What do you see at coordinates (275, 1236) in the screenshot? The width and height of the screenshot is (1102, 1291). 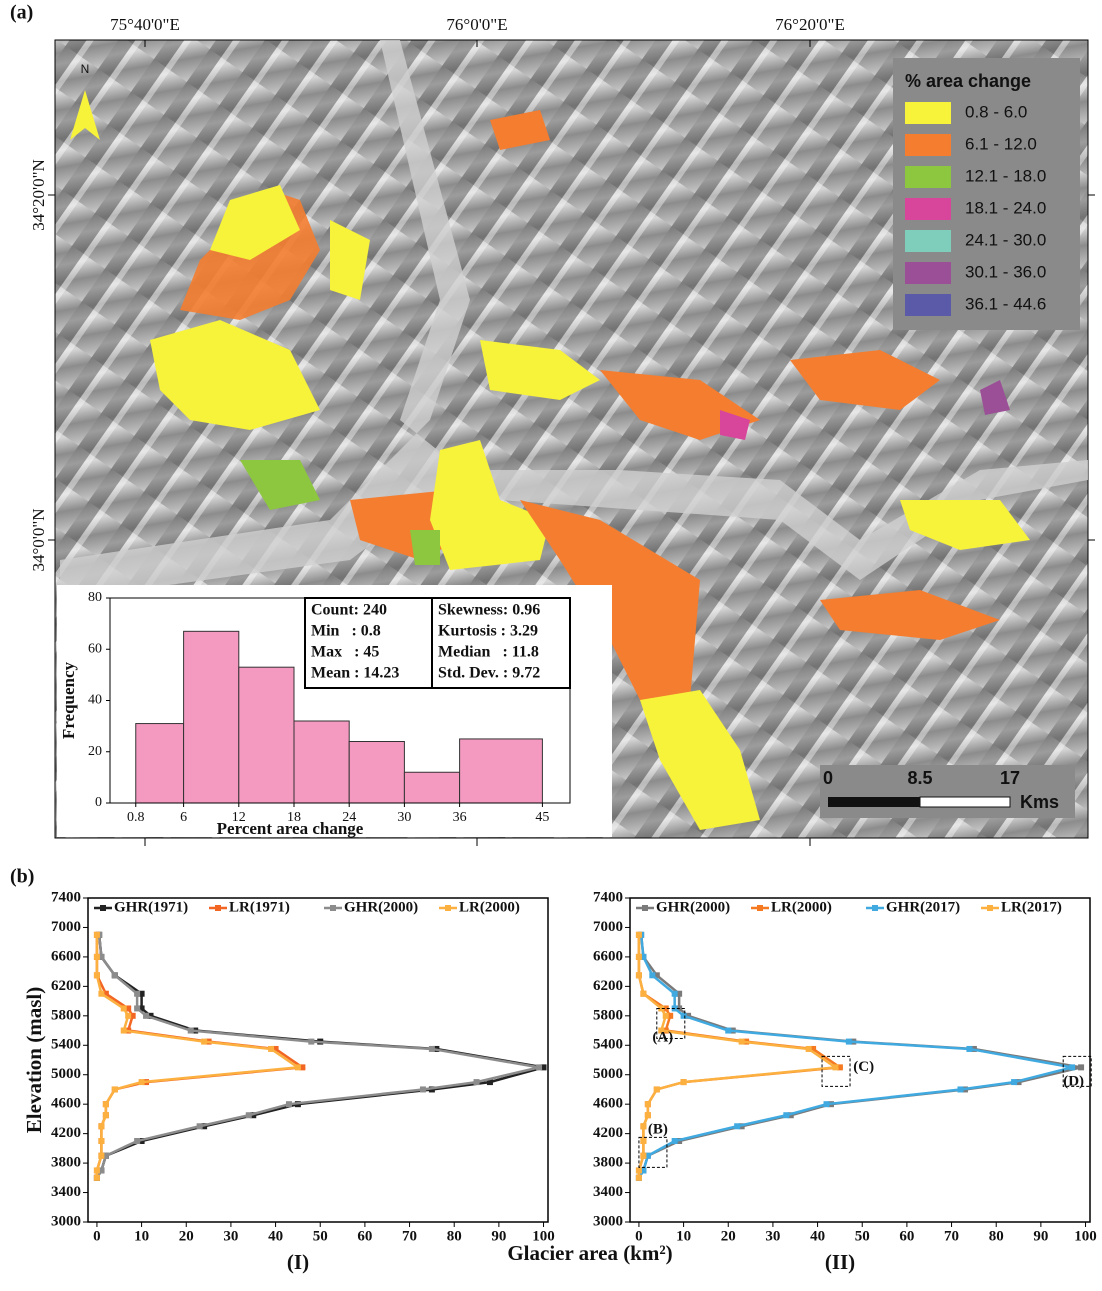 I see `x-tick-label: 40` at bounding box center [275, 1236].